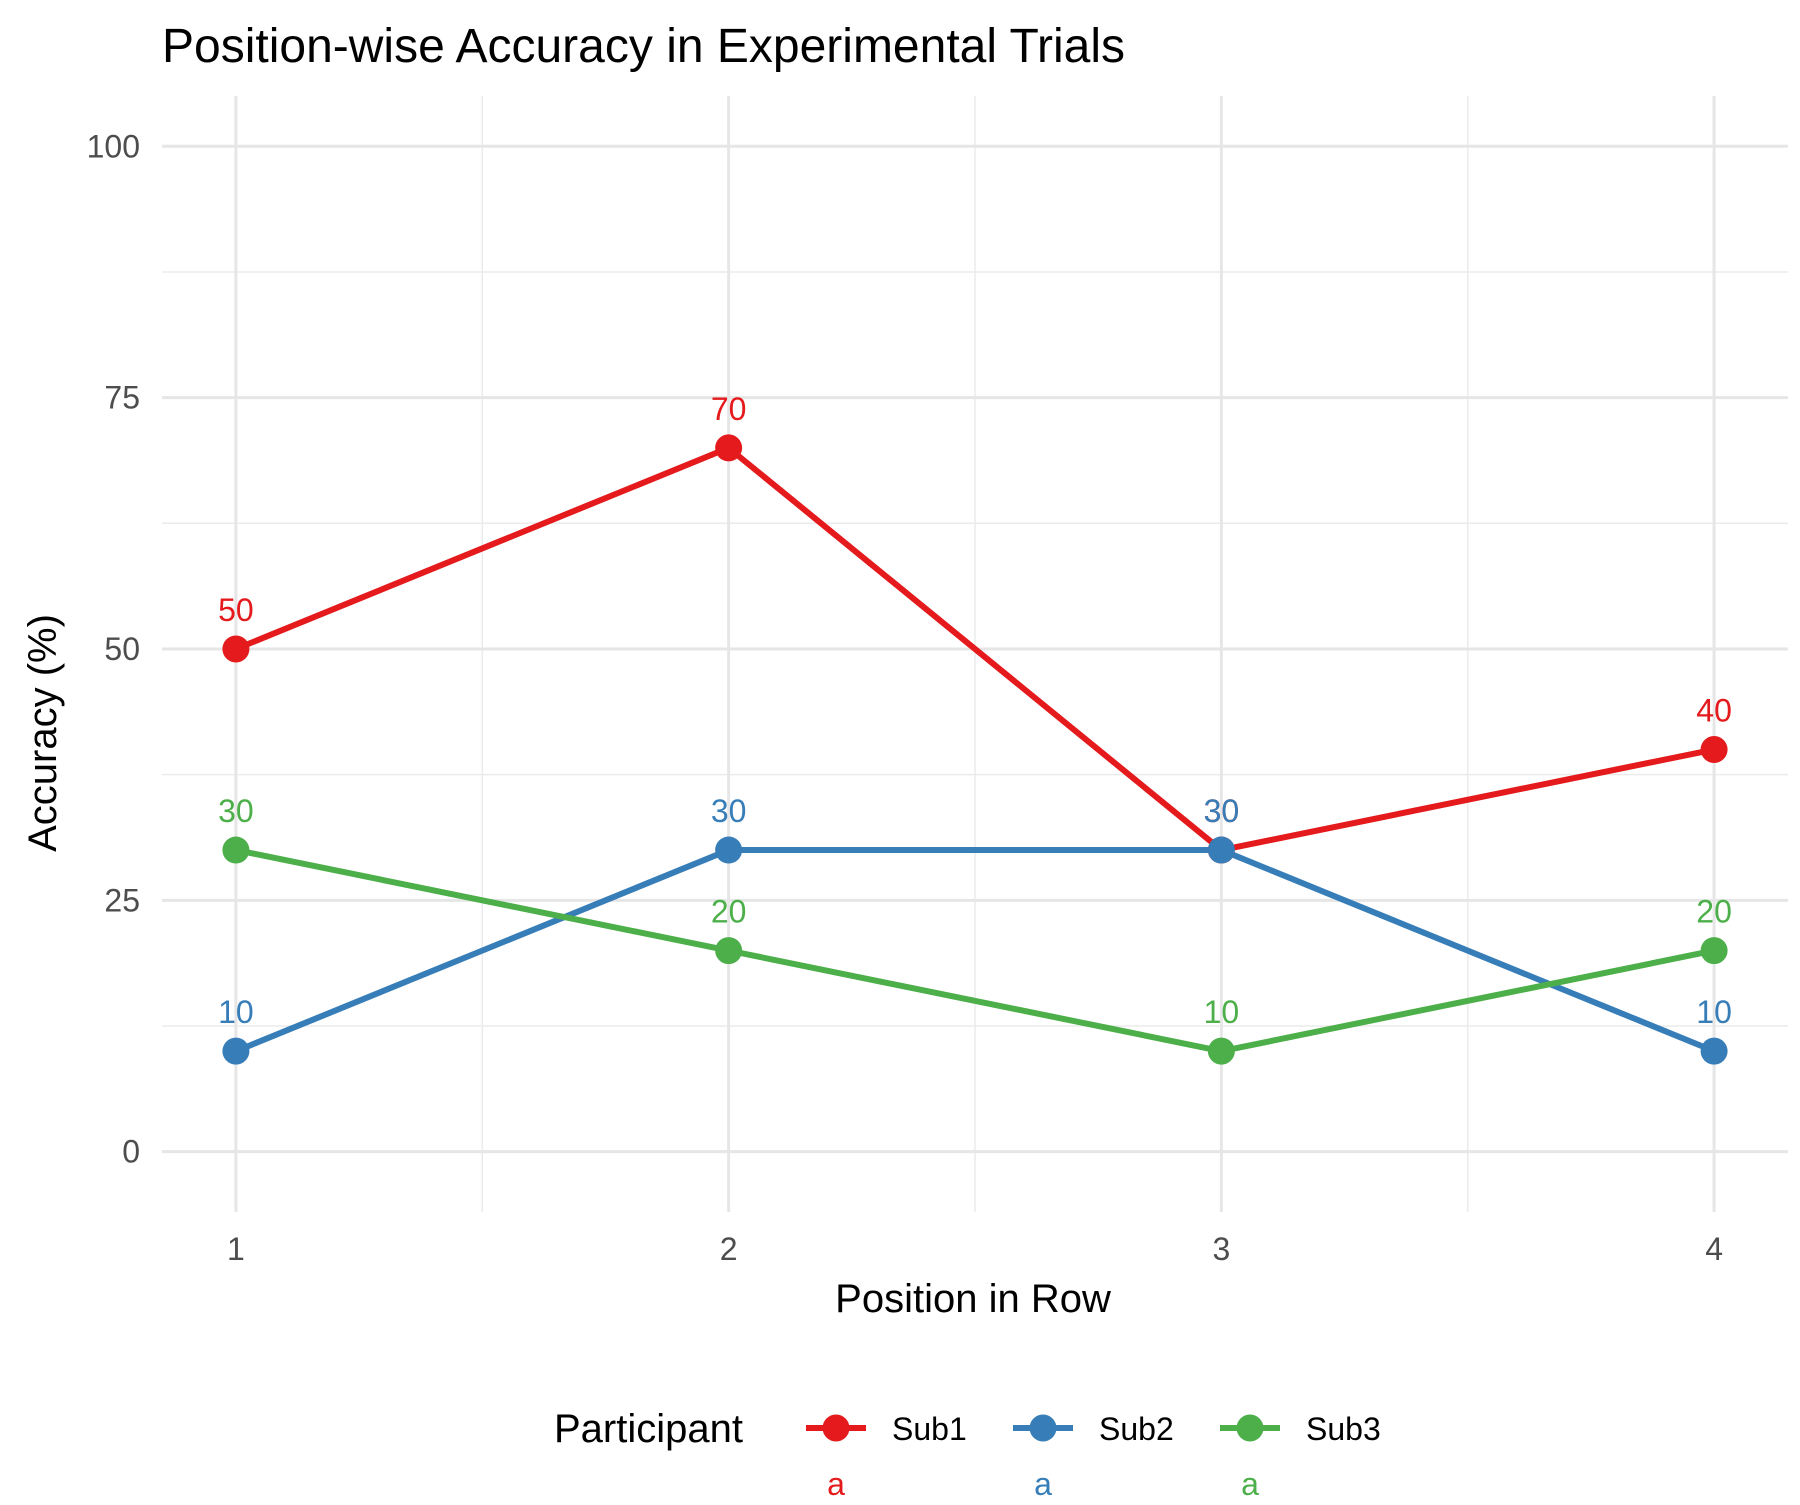  Describe the element at coordinates (1343, 1429) in the screenshot. I see `legend-item-label: Sub3` at that location.